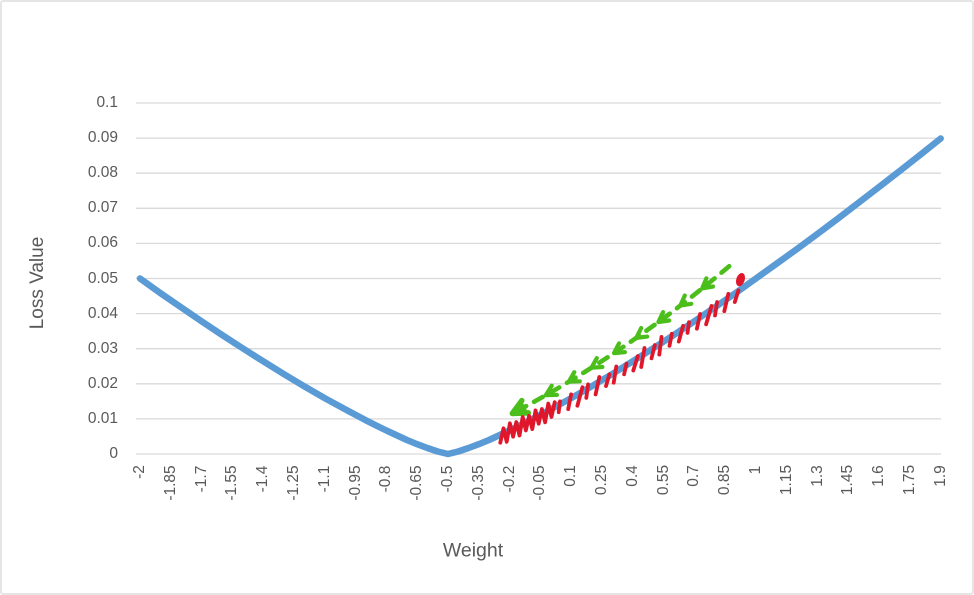 The height and width of the screenshot is (595, 974). What do you see at coordinates (107, 102) in the screenshot?
I see `y-tick-label: 0.1` at bounding box center [107, 102].